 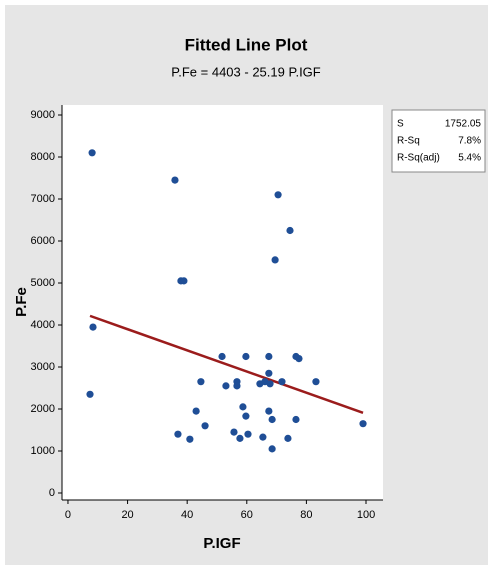 What do you see at coordinates (43, 283) in the screenshot?
I see `y-tick-label: 5000` at bounding box center [43, 283].